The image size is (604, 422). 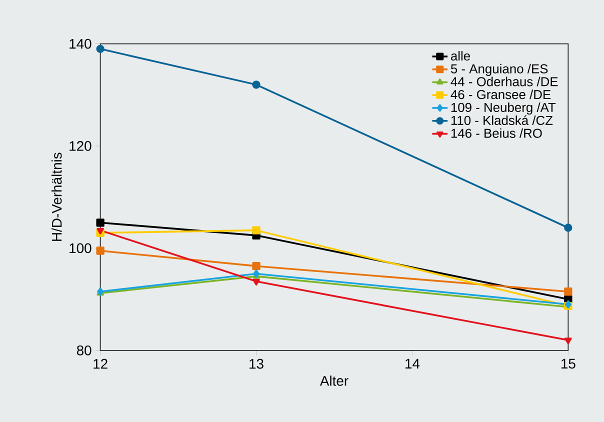 What do you see at coordinates (334, 381) in the screenshot?
I see `x-axis-title: Alter` at bounding box center [334, 381].